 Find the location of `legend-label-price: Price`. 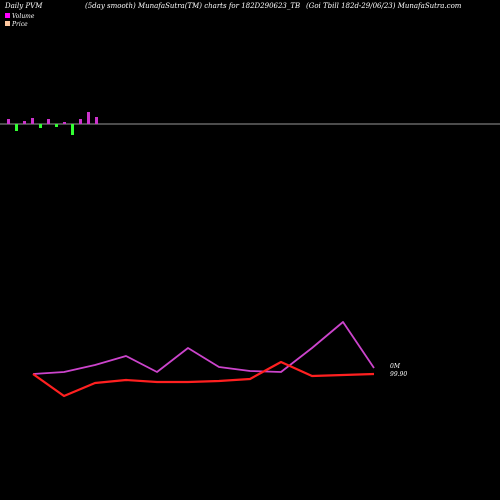

legend-label-price: Price is located at coordinates (19, 24).